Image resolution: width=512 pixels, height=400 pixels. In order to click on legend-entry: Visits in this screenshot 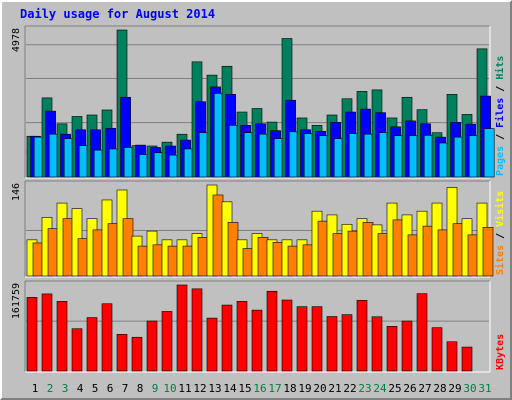, I will do `click(500, 209)`.